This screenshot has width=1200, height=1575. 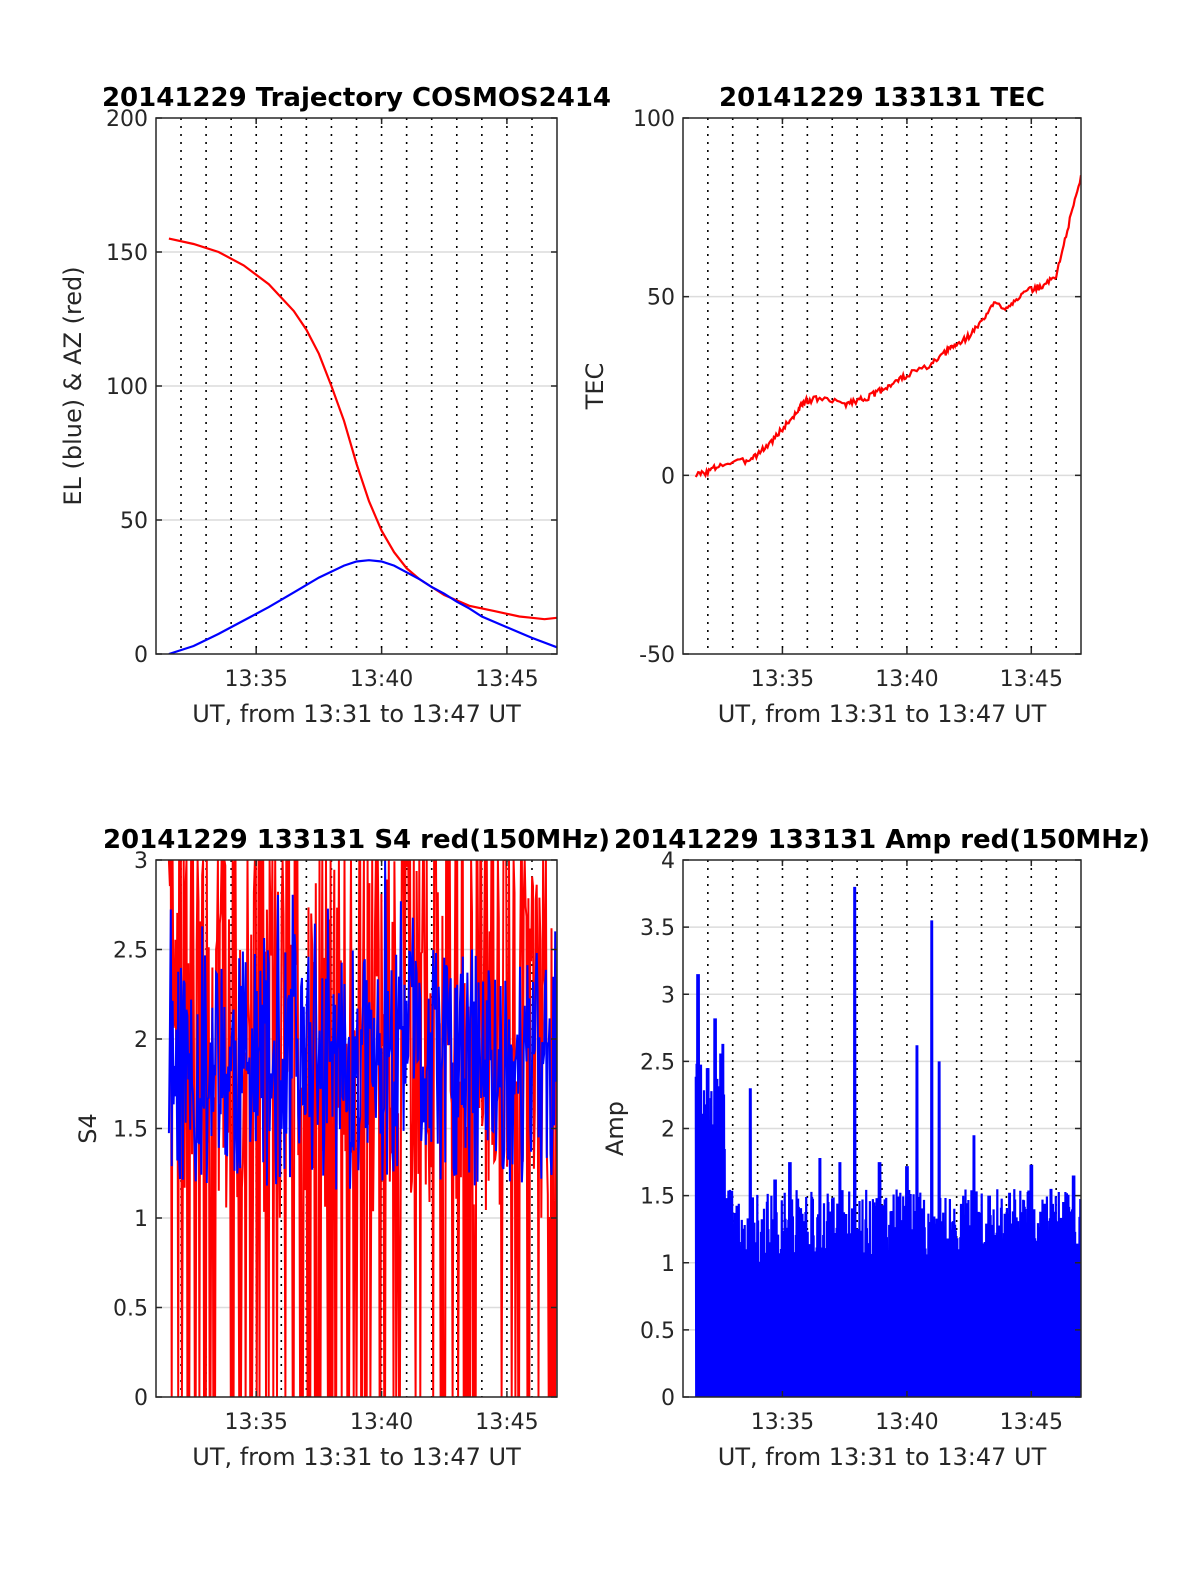 What do you see at coordinates (657, 655) in the screenshot?
I see `y-tick-label: -50` at bounding box center [657, 655].